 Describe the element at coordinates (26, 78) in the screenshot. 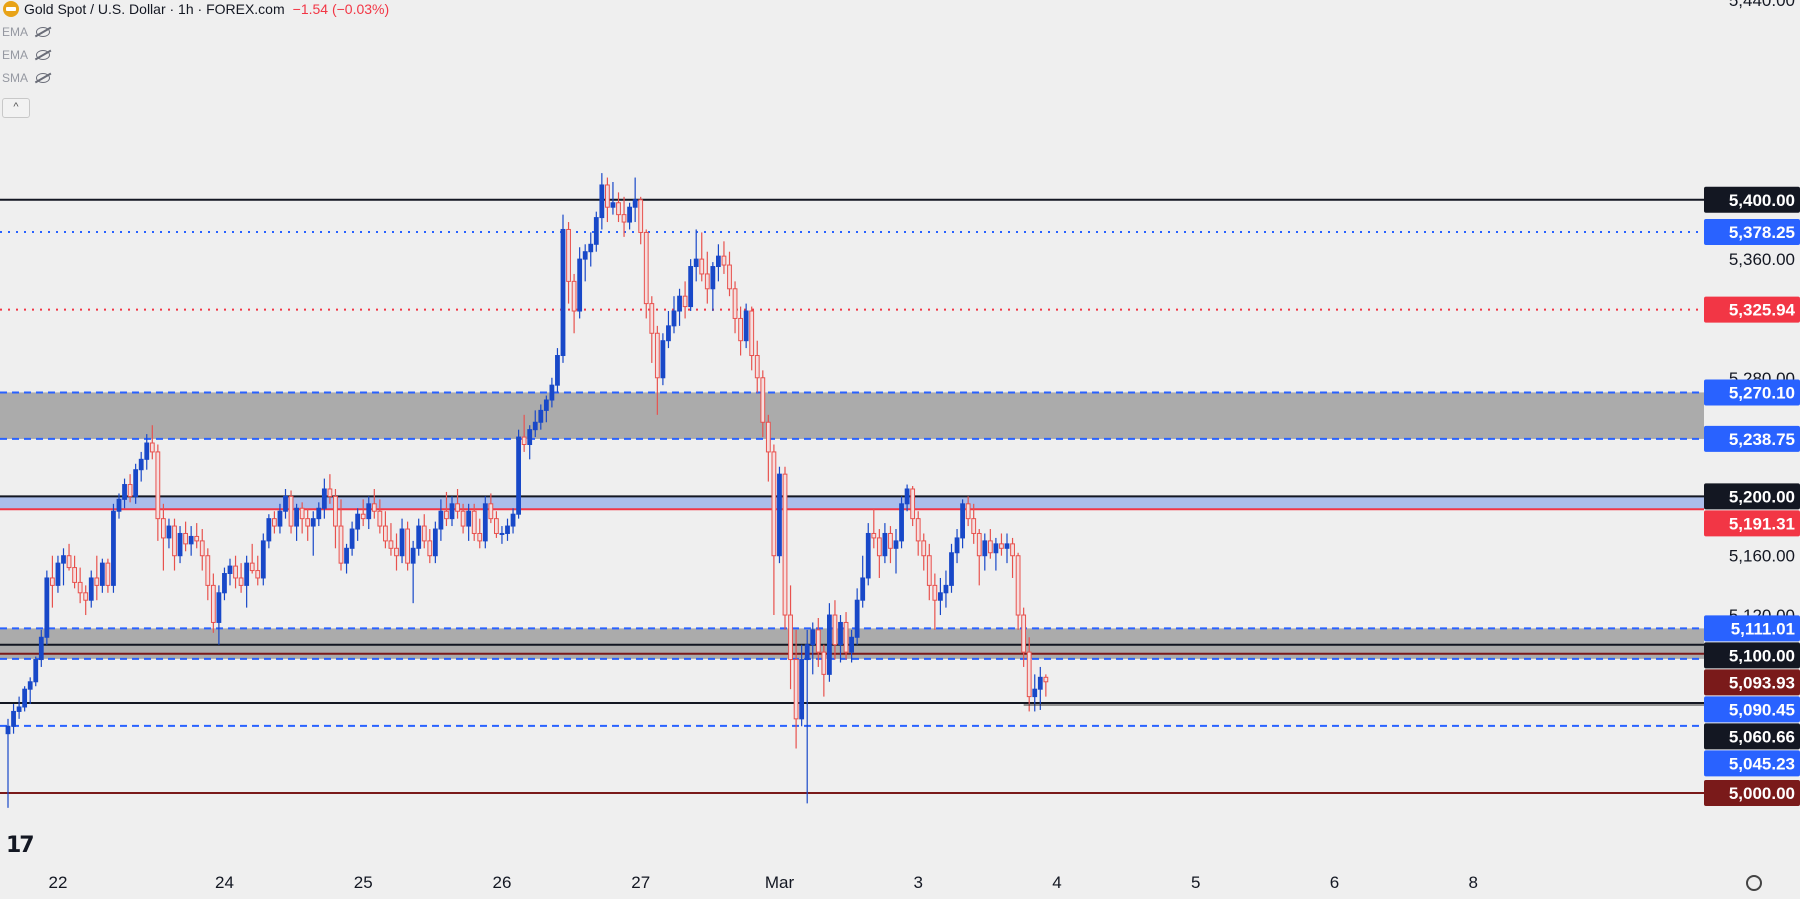

I see `indicator-sma: SMA` at that location.